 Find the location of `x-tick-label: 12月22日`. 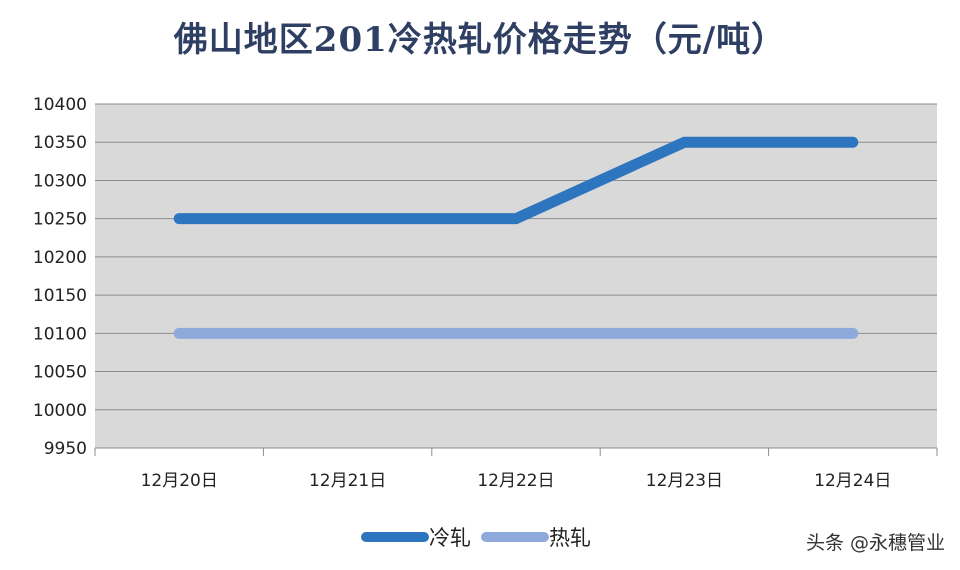

x-tick-label: 12月22日 is located at coordinates (515, 481).